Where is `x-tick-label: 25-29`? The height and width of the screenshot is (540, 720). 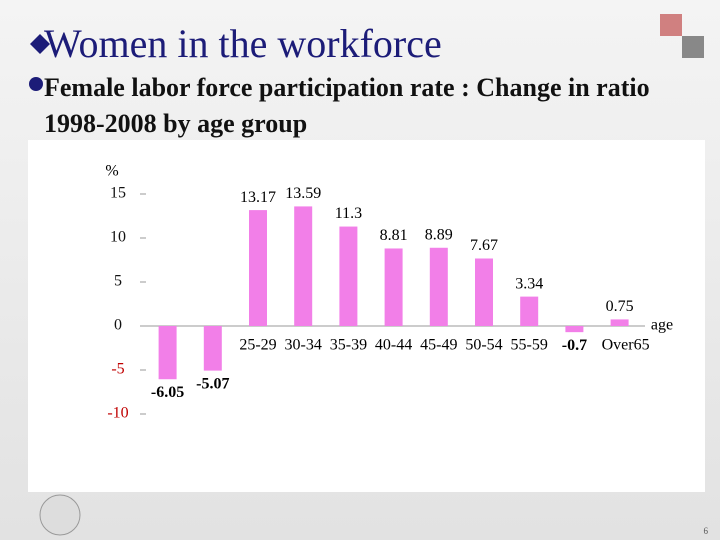 x-tick-label: 25-29 is located at coordinates (257, 345).